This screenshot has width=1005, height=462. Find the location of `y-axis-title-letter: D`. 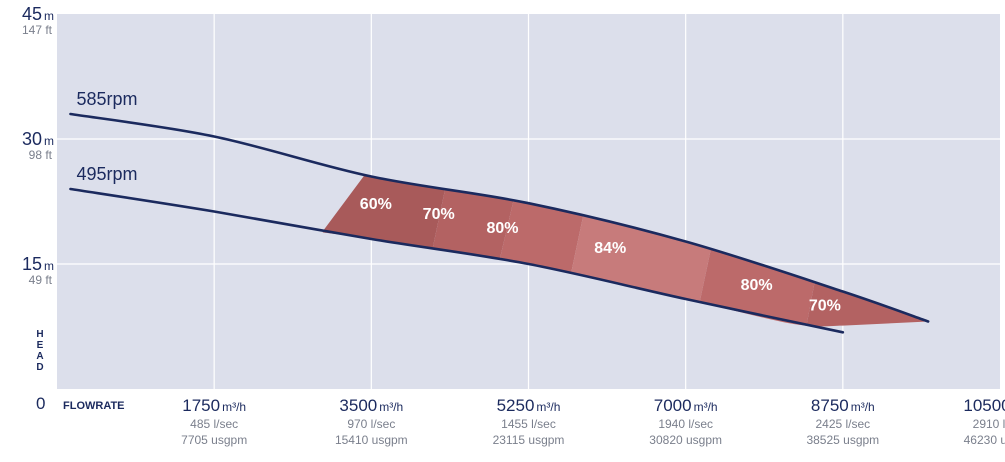

y-axis-title-letter: D is located at coordinates (39, 367).